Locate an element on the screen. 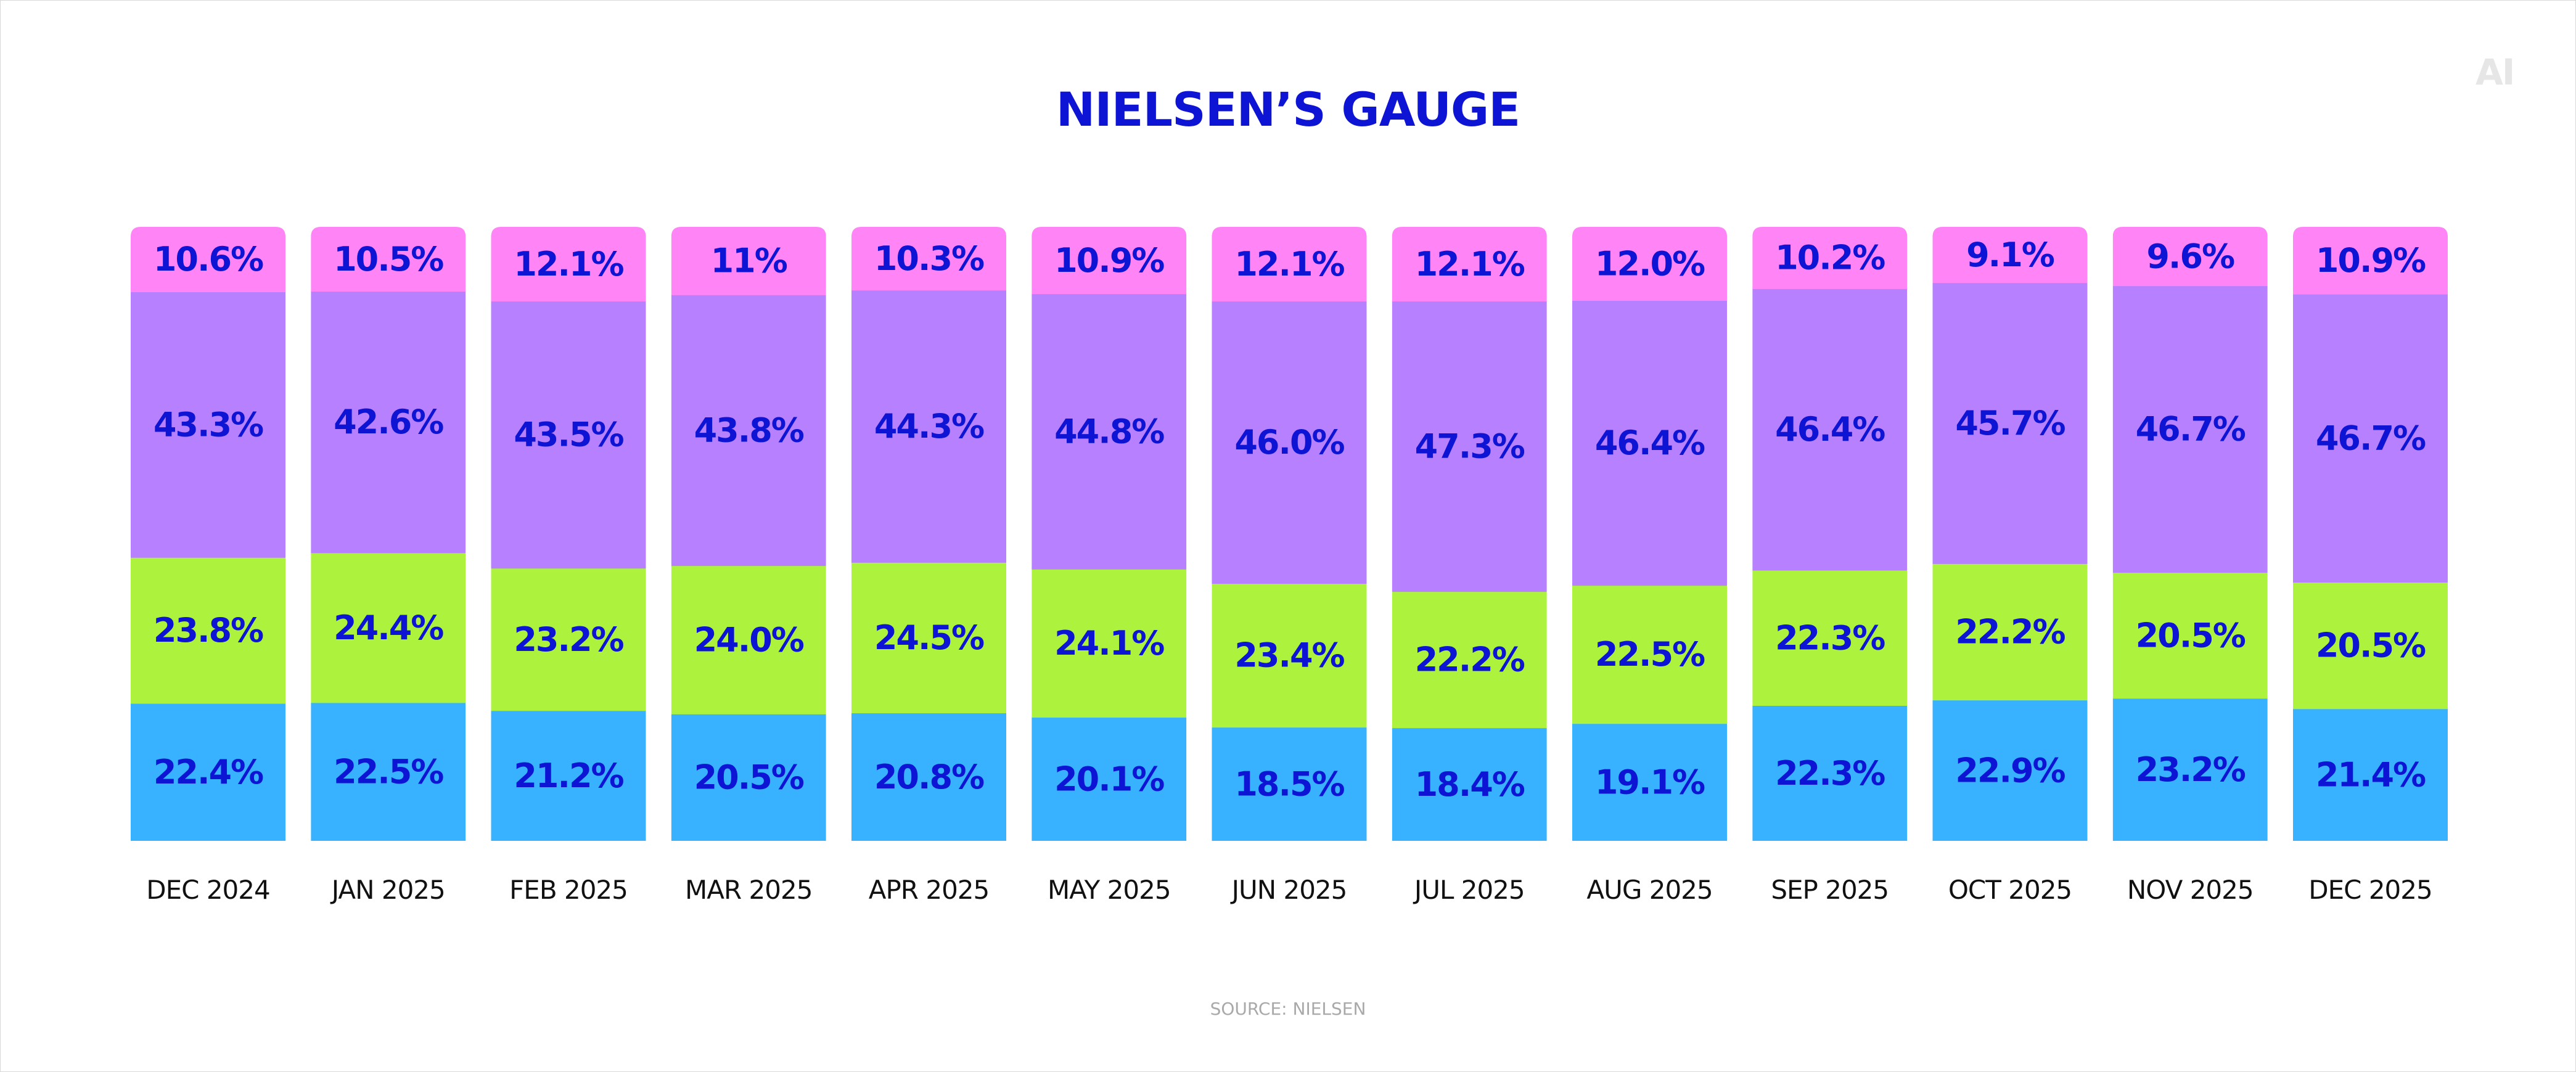 Image resolution: width=2576 pixels, height=1072 pixels. data-label: 43.3% is located at coordinates (208, 424).